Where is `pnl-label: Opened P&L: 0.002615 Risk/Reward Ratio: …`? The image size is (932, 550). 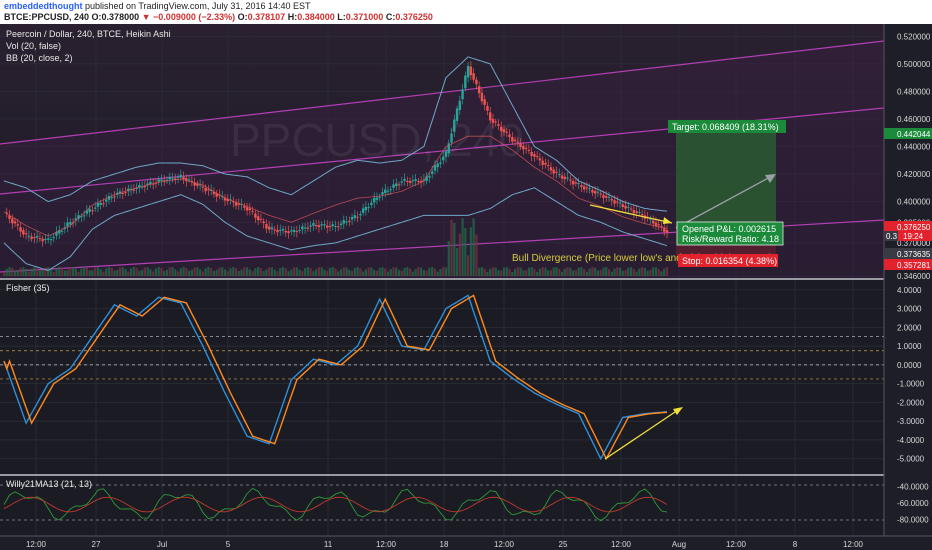
pnl-label: Opened P&L: 0.002615 Risk/Reward Ratio: … is located at coordinates (730, 233).